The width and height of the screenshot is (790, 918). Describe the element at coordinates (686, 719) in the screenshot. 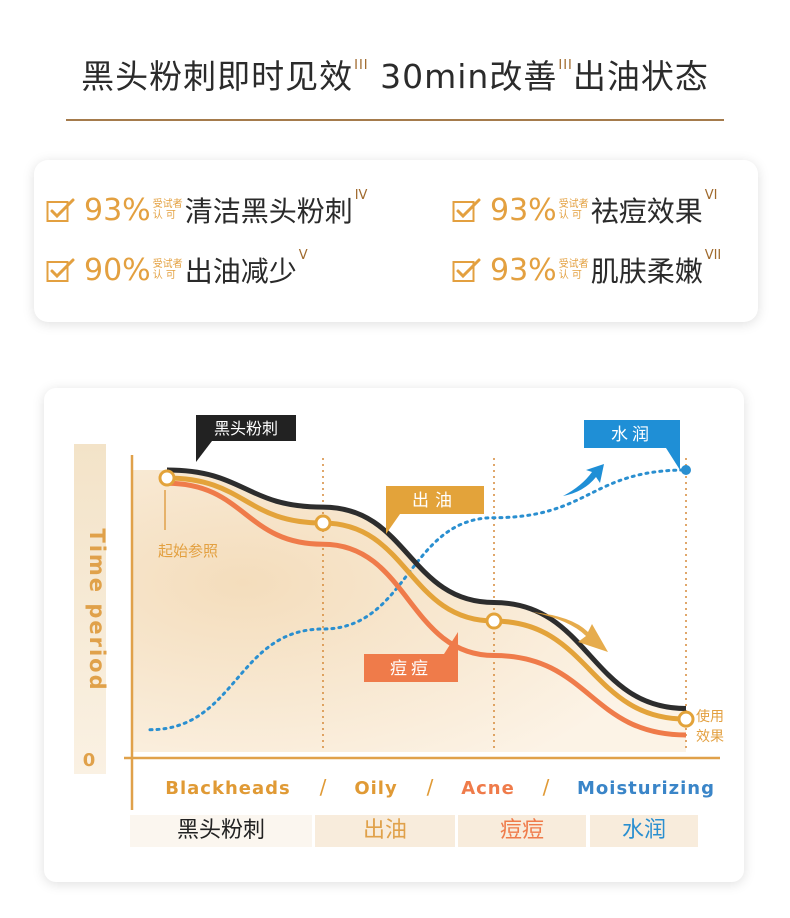

I see `end-point-marker` at that location.